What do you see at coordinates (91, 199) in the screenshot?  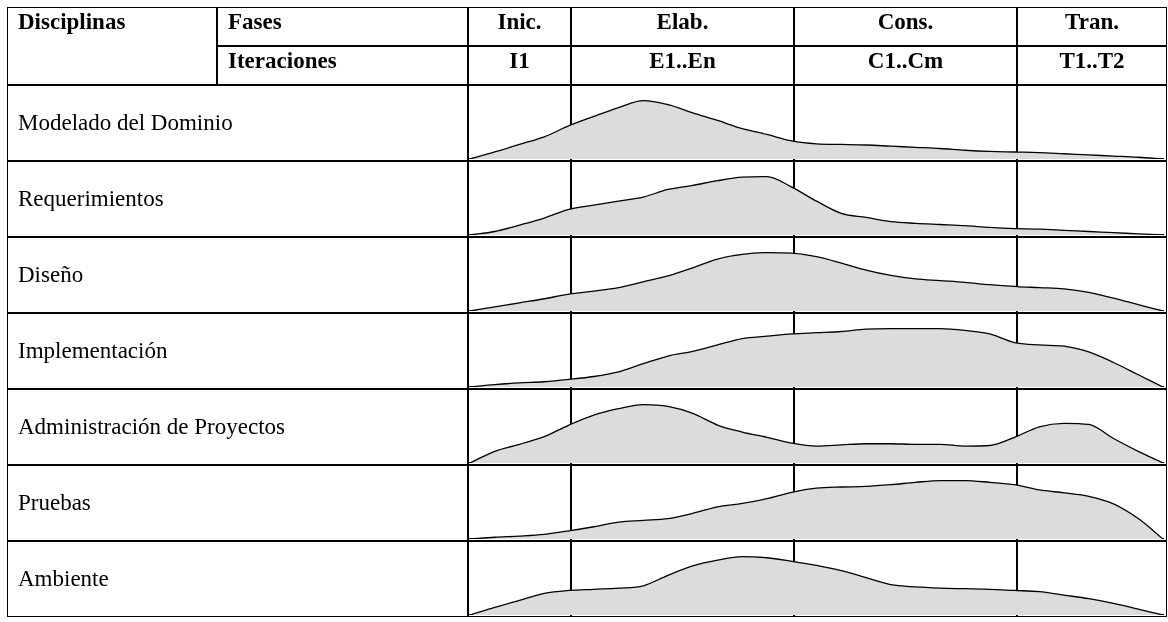 I see `y-axis-title: Requerimientos` at bounding box center [91, 199].